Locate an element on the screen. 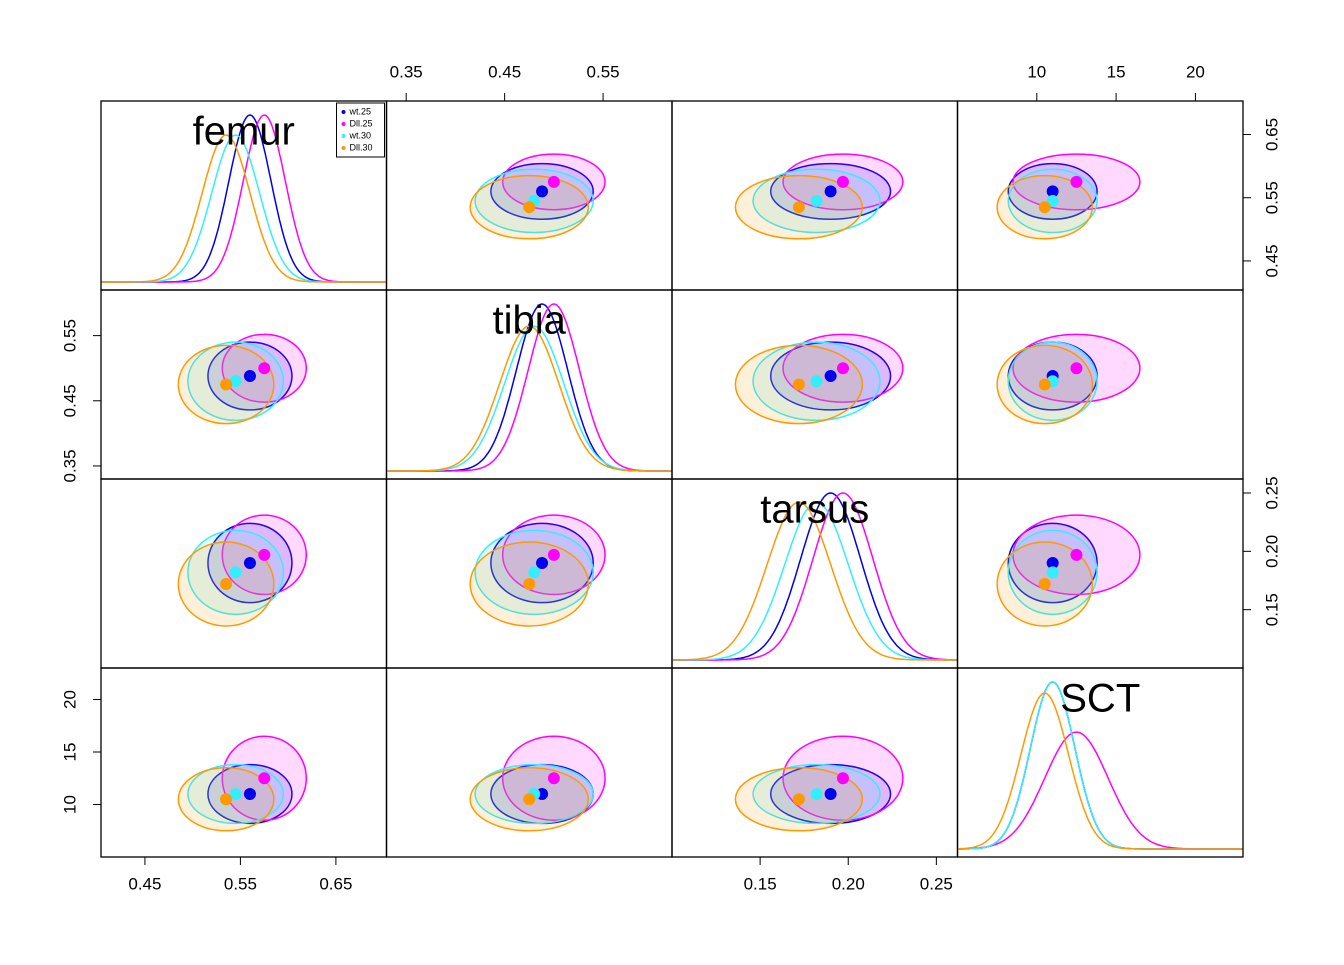 This screenshot has width=1344, height=965. x-tick-label: 0.65 is located at coordinates (335, 883).